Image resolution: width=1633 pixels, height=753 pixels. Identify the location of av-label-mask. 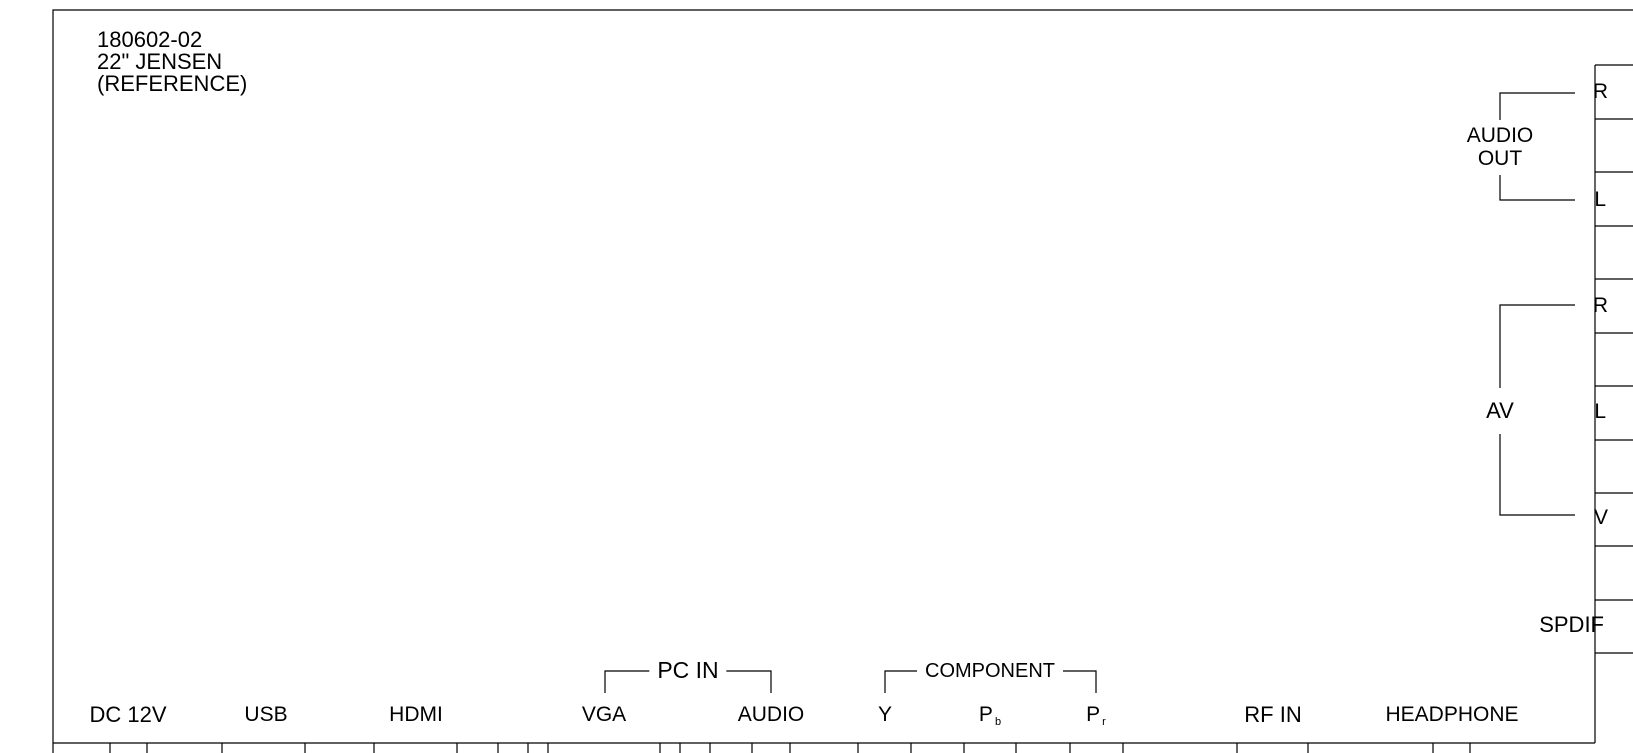
(1500, 411).